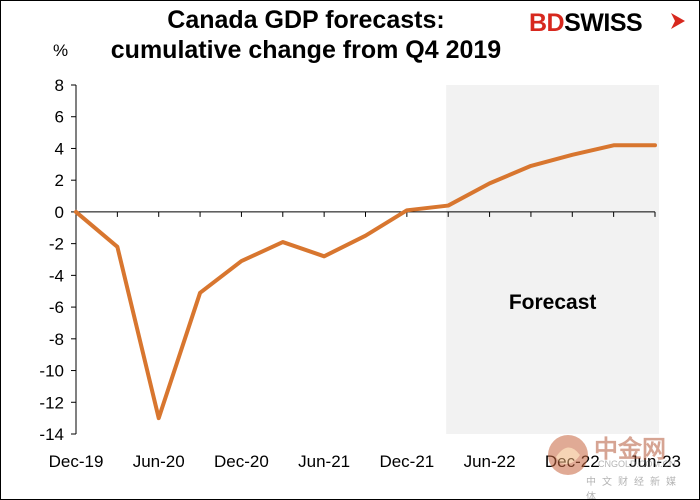  What do you see at coordinates (241, 461) in the screenshot?
I see `x-tick-label: Dec-20` at bounding box center [241, 461].